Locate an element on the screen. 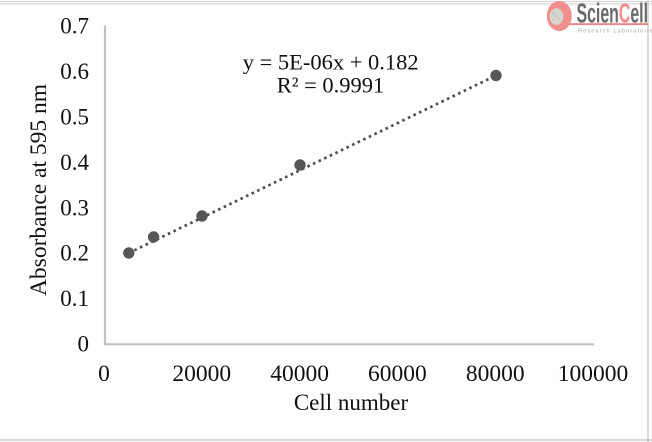 Image resolution: width=652 pixels, height=442 pixels. svg-text: R² = 0.9991 is located at coordinates (331, 85).